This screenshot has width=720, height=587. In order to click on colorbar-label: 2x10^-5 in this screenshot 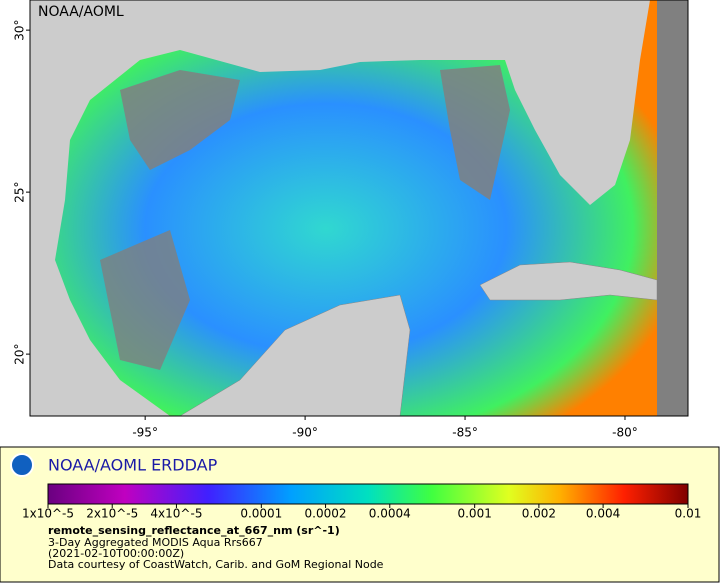, I will do `click(112, 514)`.